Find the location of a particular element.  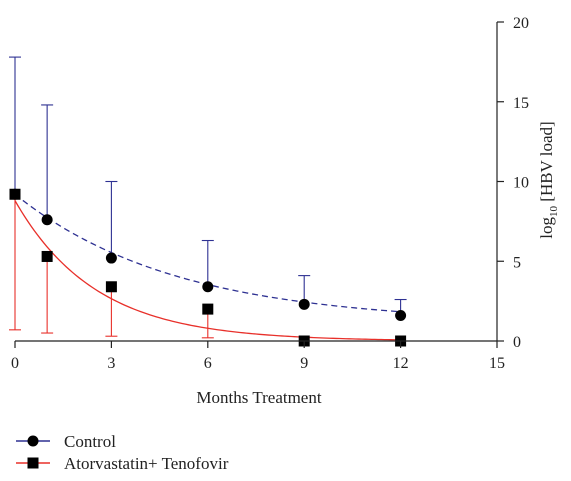

y-axis-title: log10 [HBV load] is located at coordinates (548, 179).